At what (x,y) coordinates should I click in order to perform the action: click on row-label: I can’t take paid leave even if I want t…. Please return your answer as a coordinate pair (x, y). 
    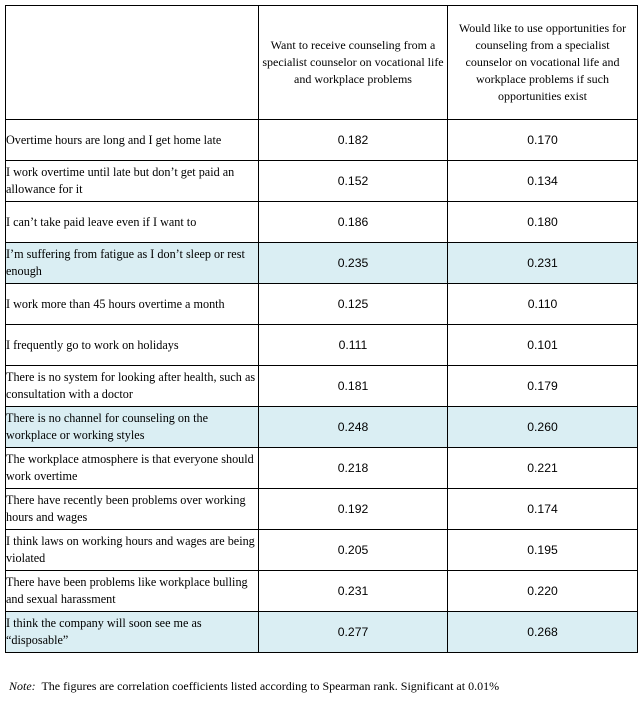
    Looking at the image, I should click on (132, 222).